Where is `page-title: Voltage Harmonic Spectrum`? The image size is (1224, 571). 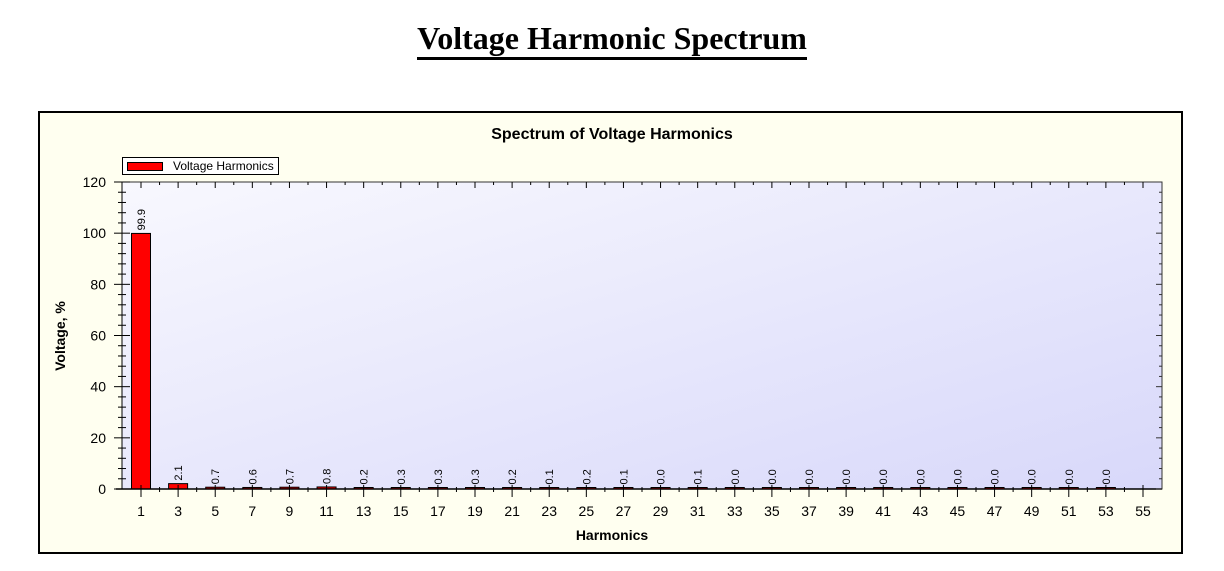
page-title: Voltage Harmonic Spectrum is located at coordinates (612, 40).